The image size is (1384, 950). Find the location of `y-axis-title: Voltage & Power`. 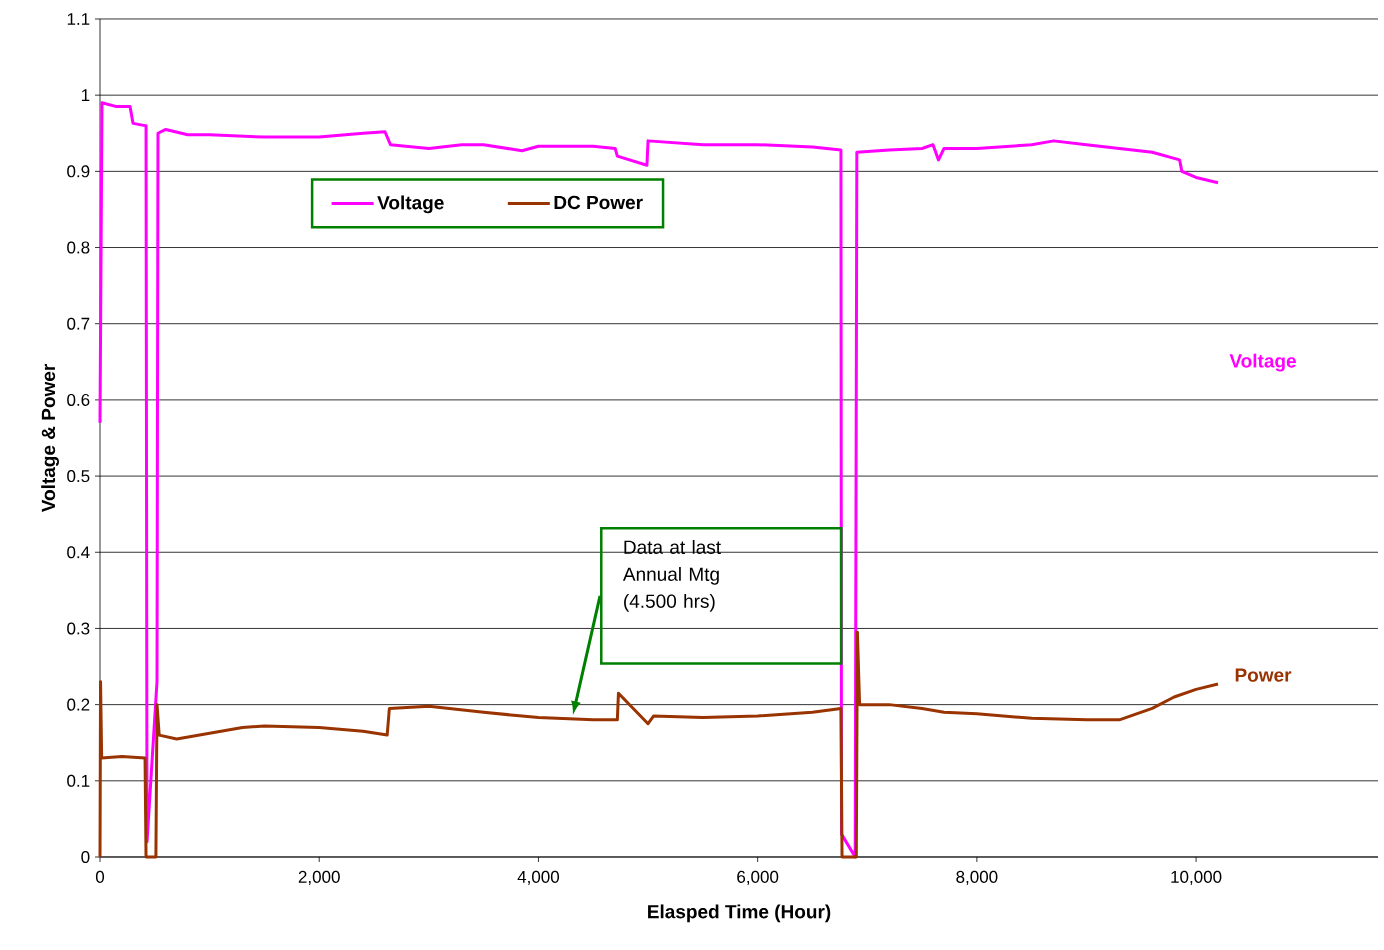

y-axis-title: Voltage & Power is located at coordinates (50, 438).